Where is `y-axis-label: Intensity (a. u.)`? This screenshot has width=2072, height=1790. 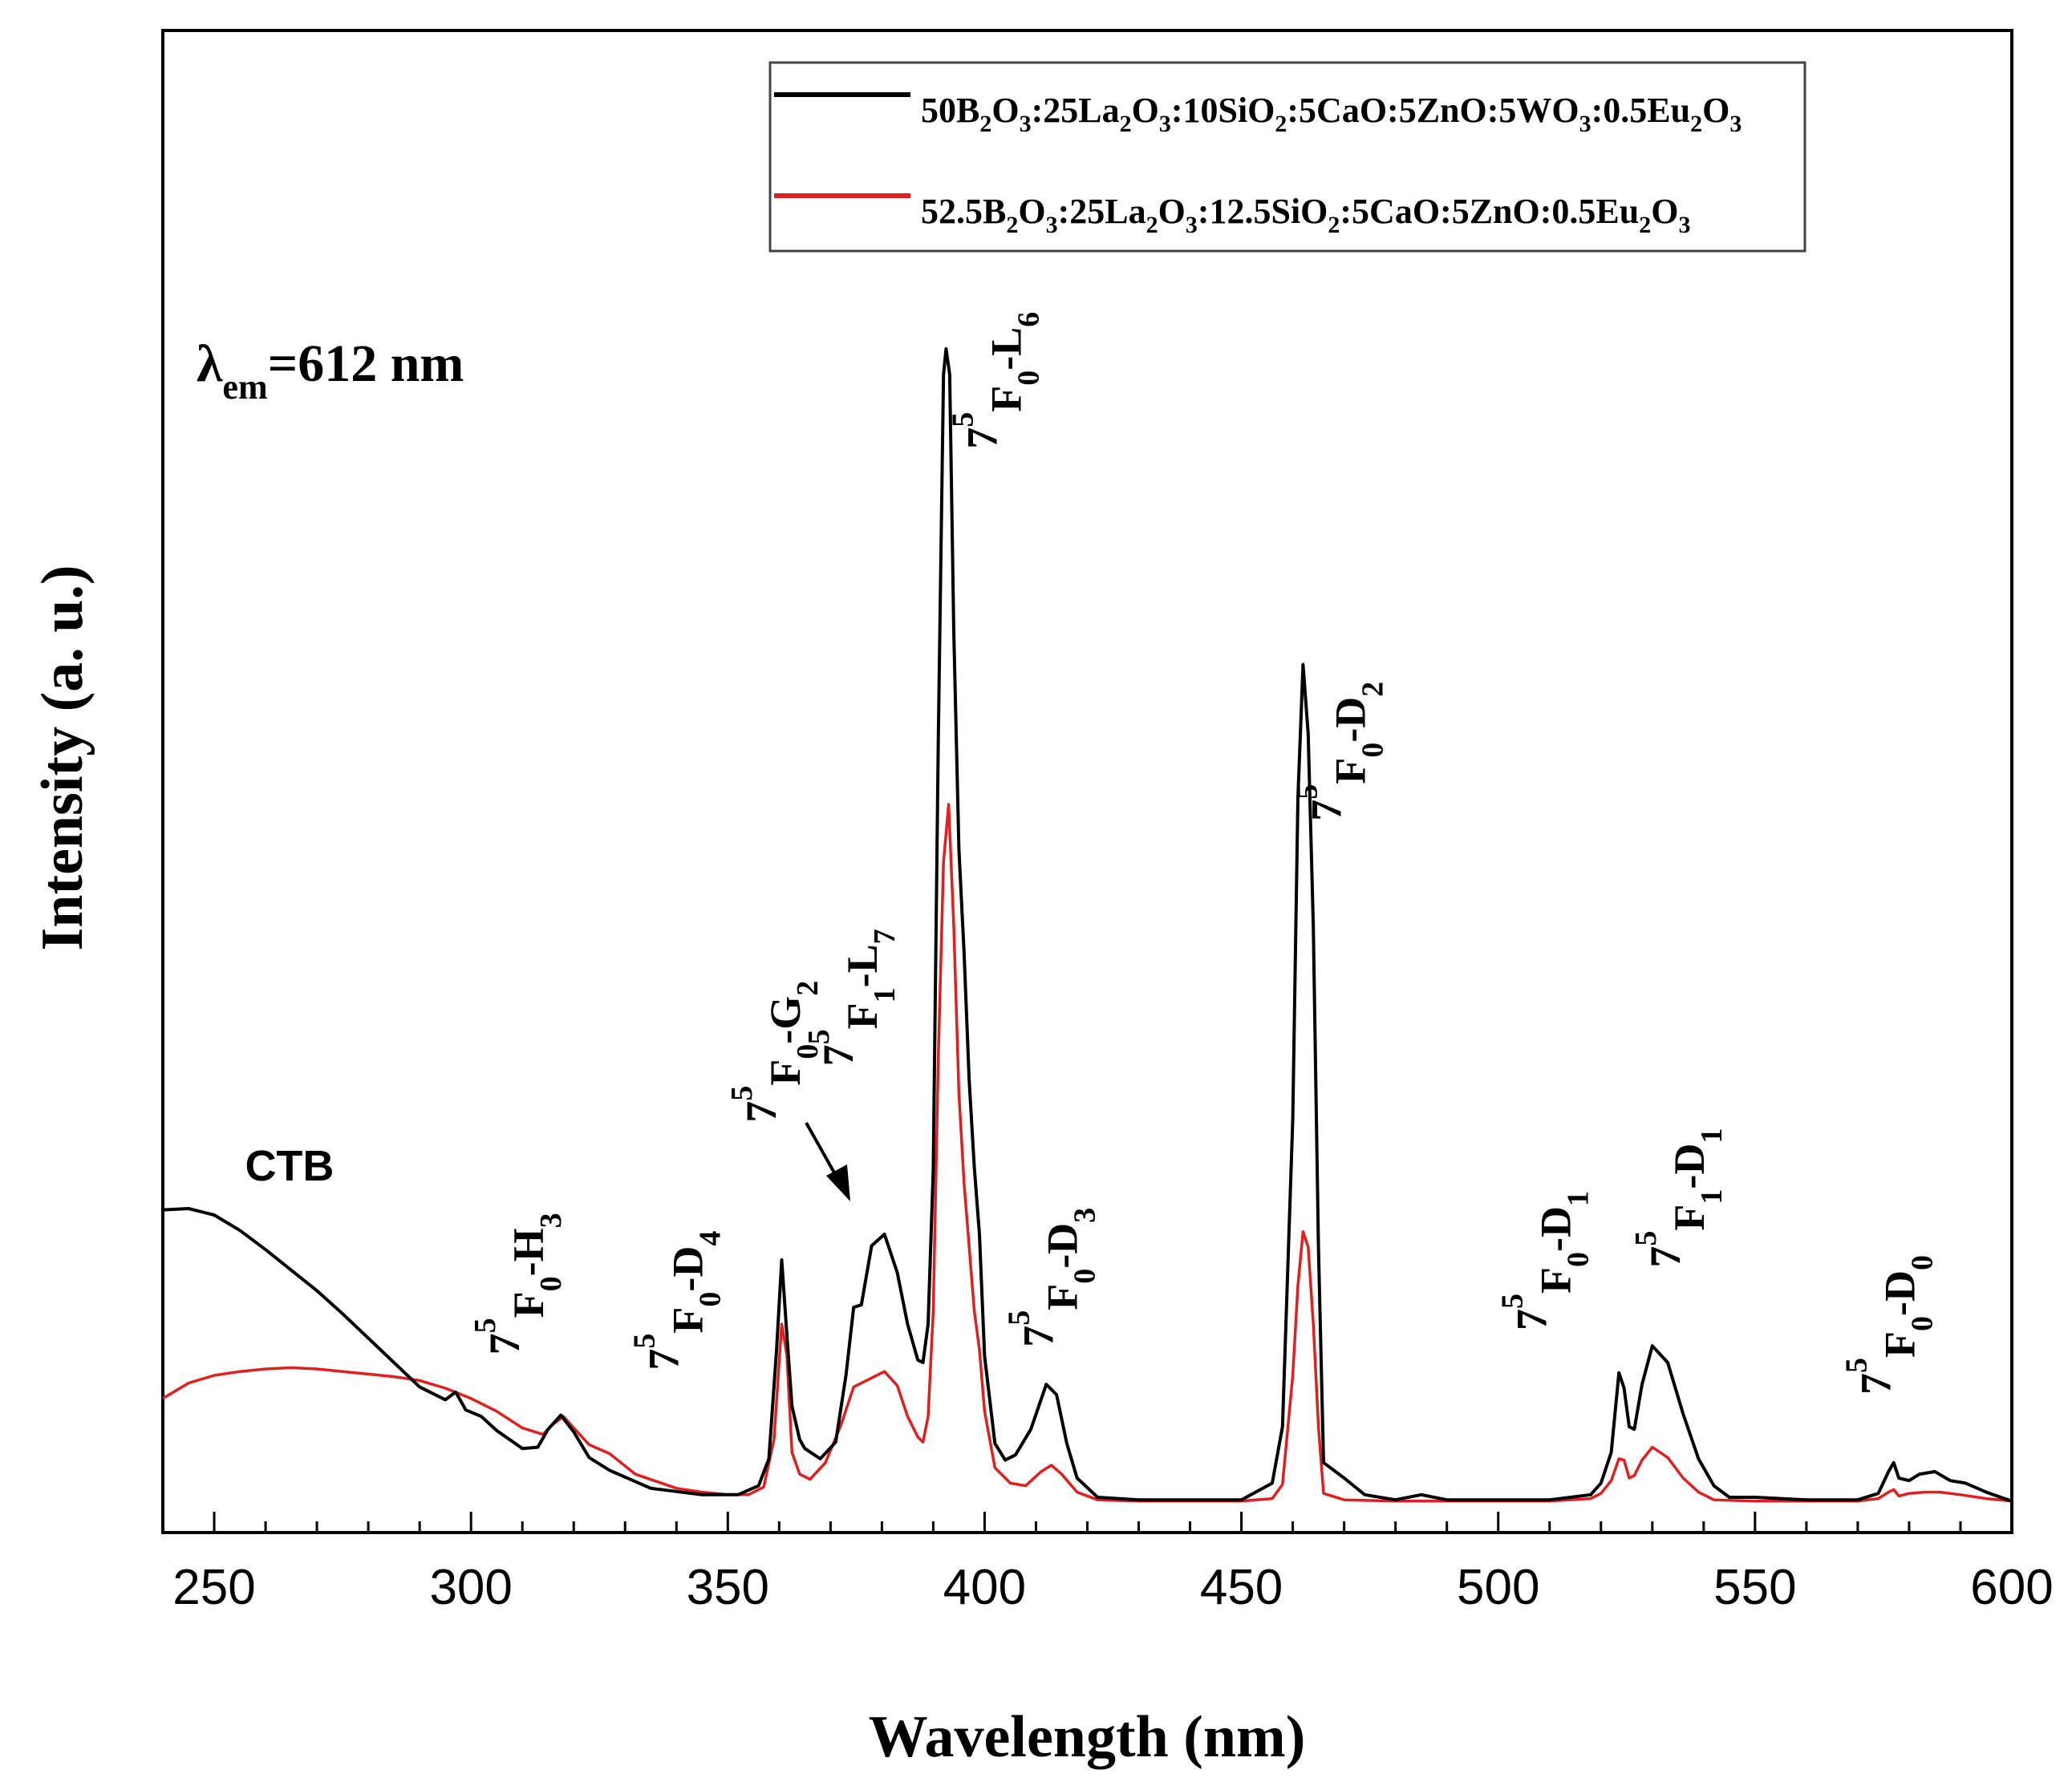
y-axis-label: Intensity (a. u.) is located at coordinates (63, 757).